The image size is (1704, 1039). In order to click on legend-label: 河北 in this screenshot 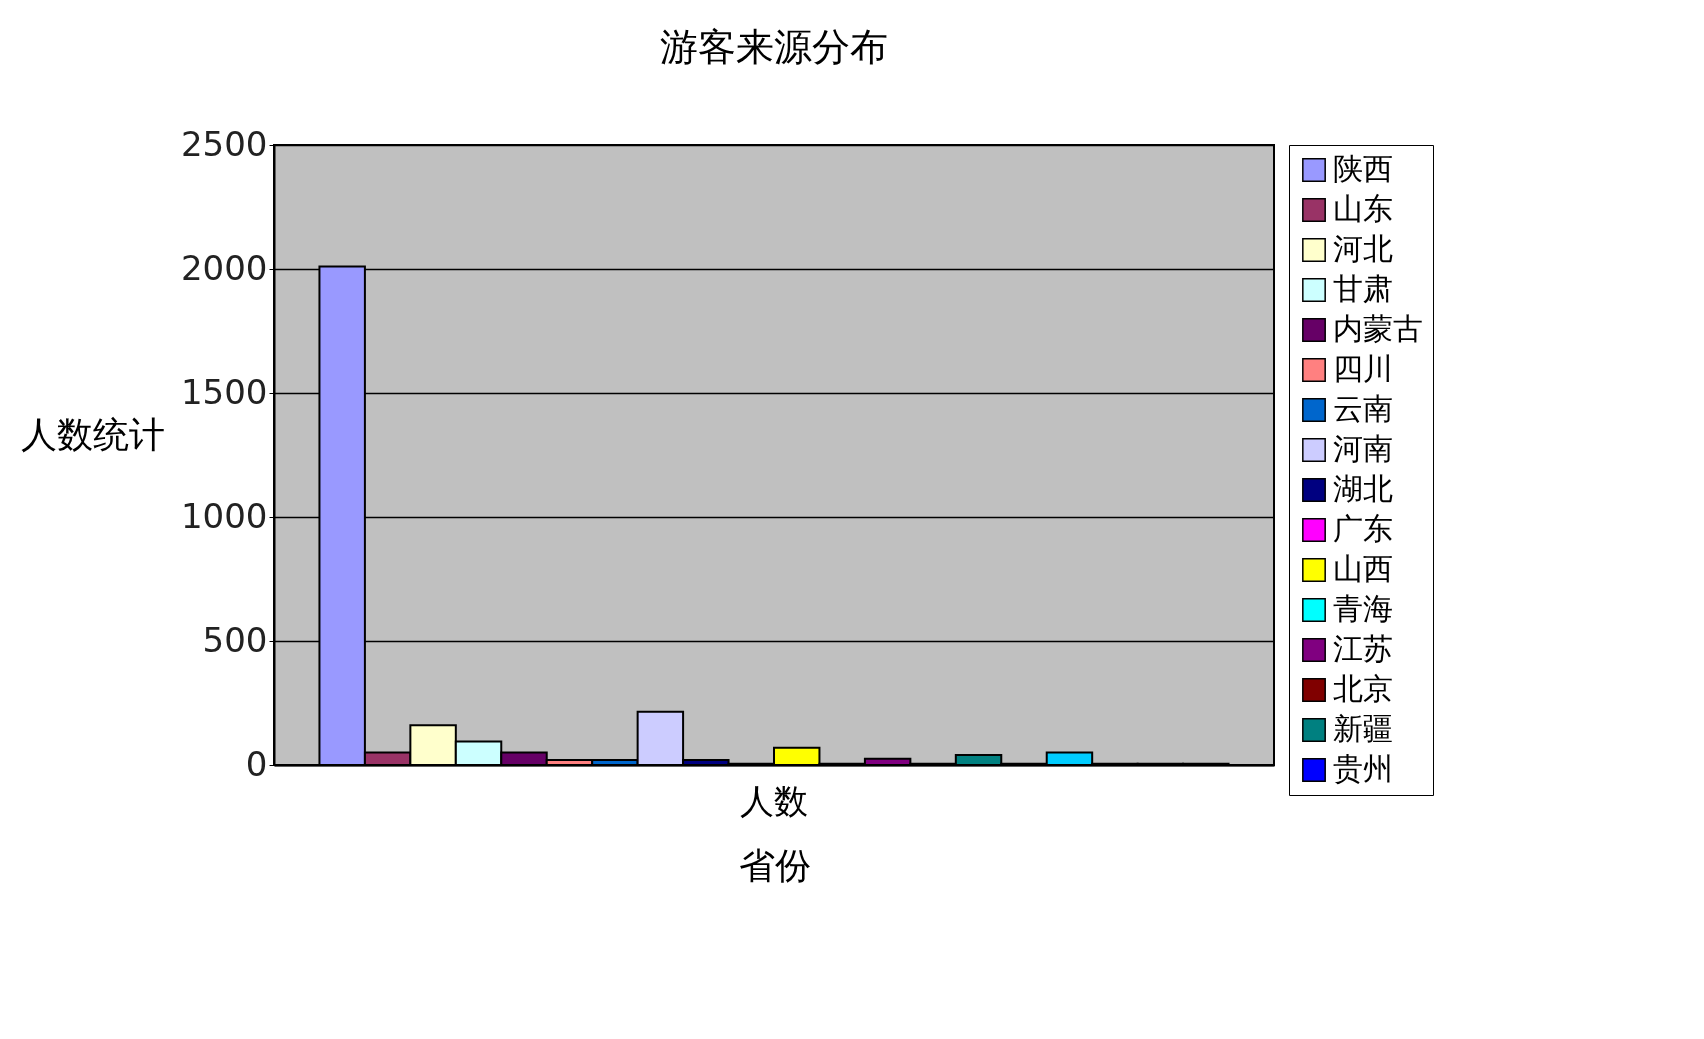, I will do `click(1363, 248)`.